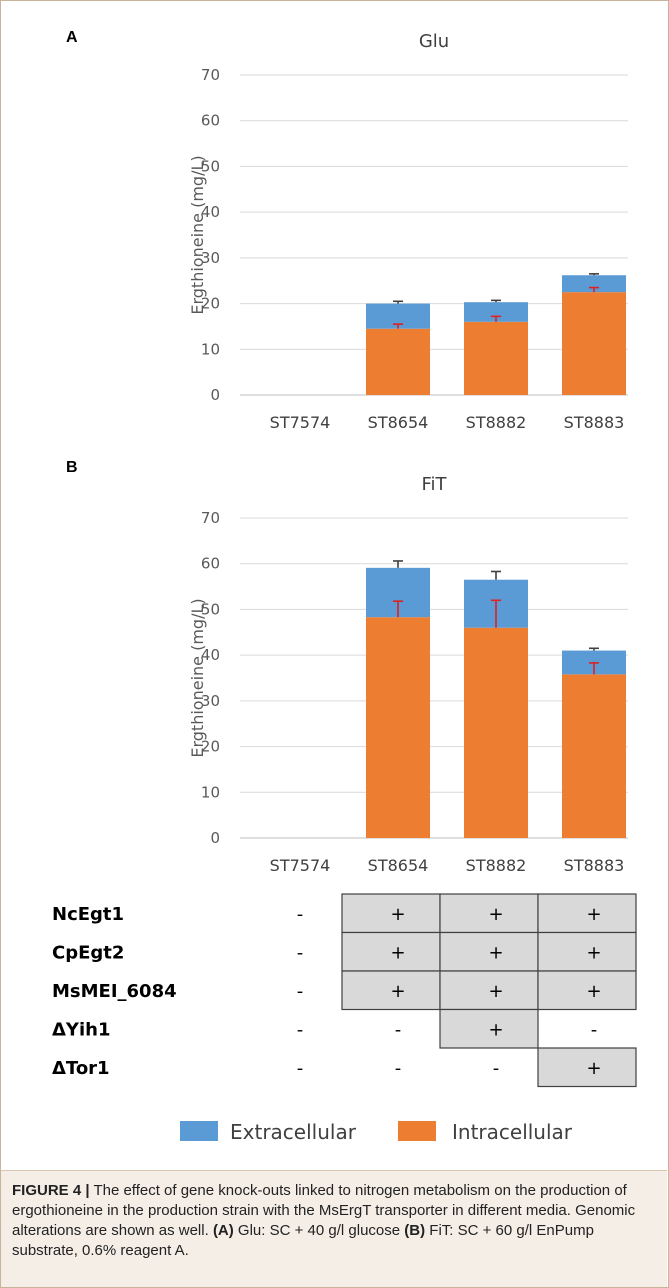  Describe the element at coordinates (72, 37) in the screenshot. I see `panel-label-a: A` at that location.